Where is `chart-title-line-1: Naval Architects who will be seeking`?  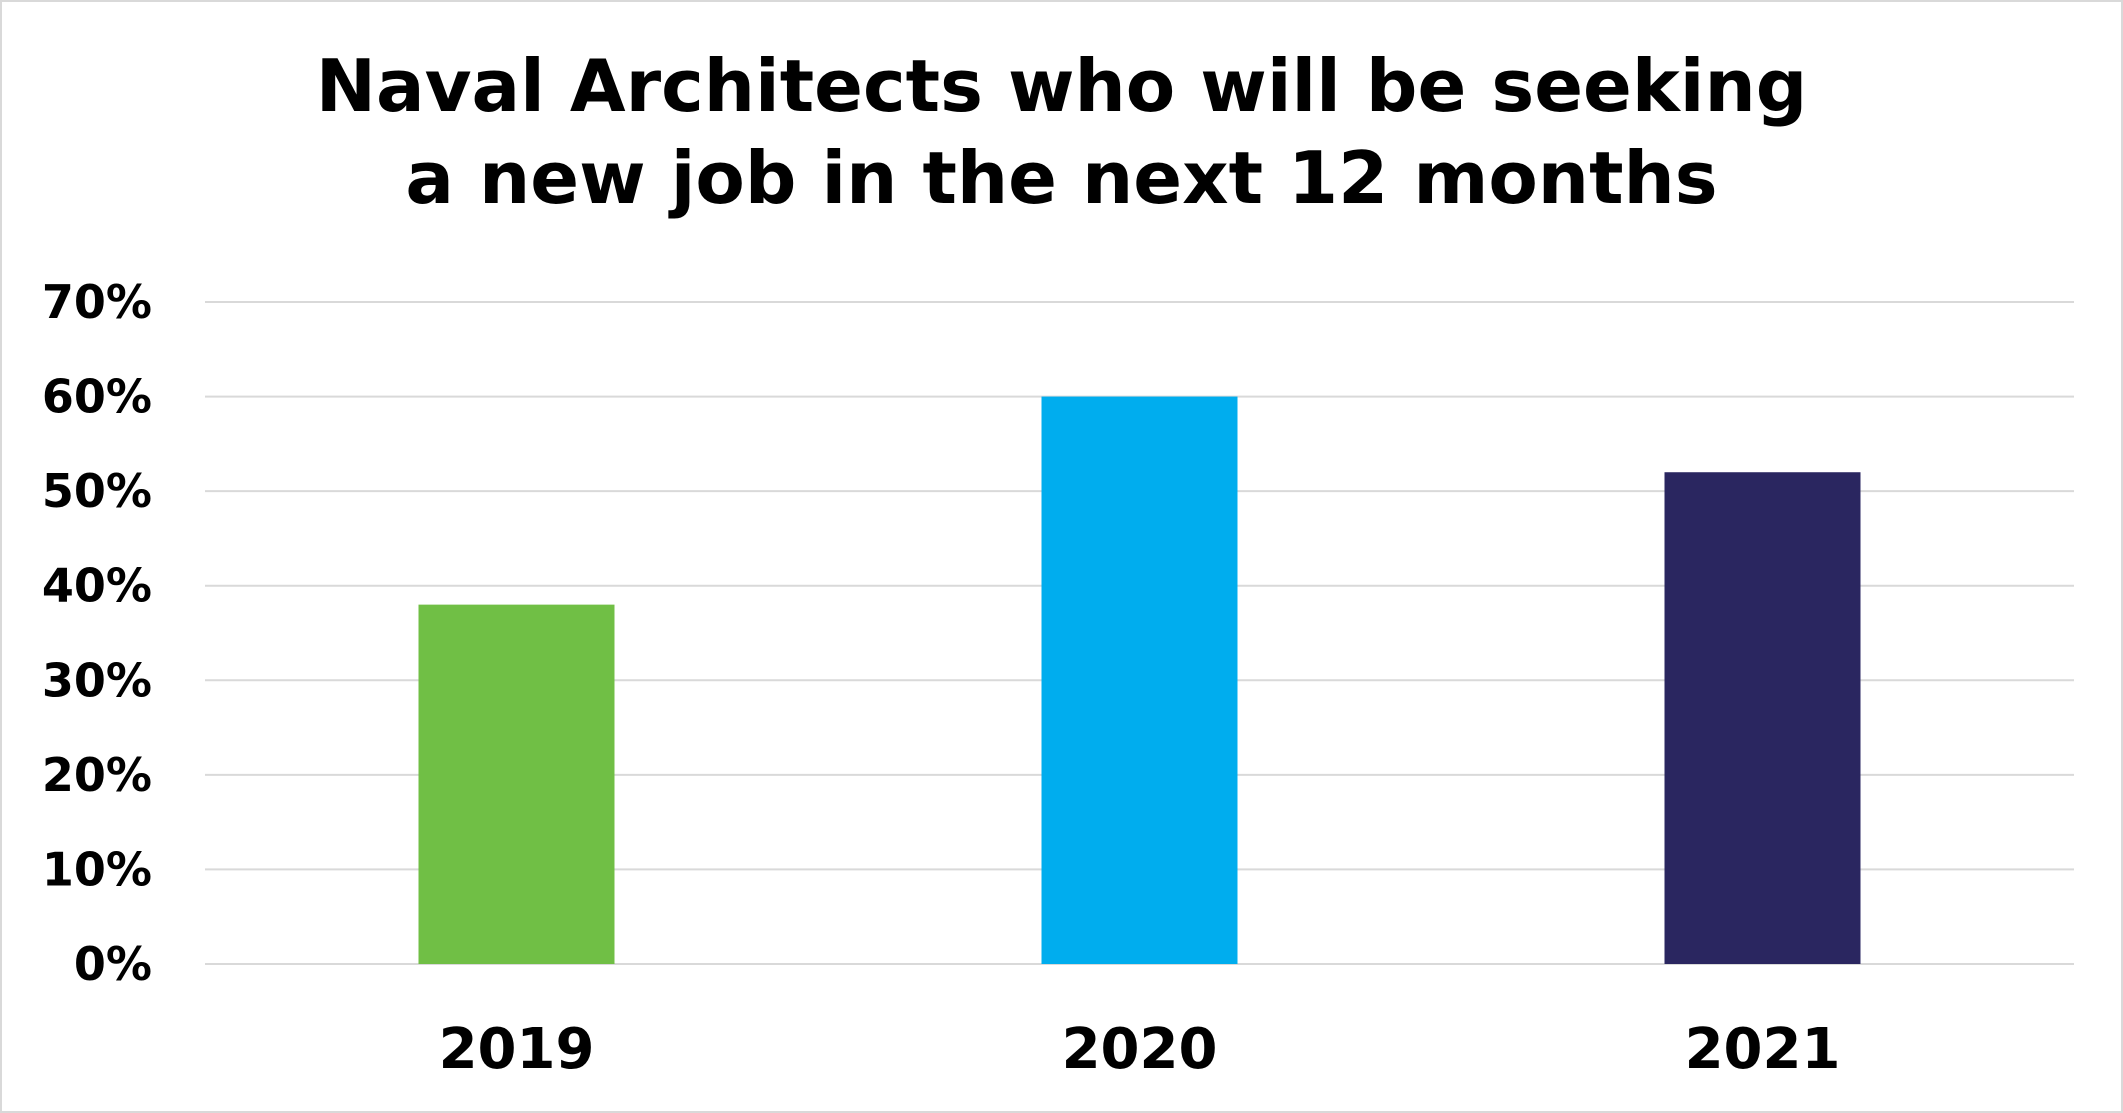 chart-title-line-1: Naval Architects who will be seeking is located at coordinates (1061, 86).